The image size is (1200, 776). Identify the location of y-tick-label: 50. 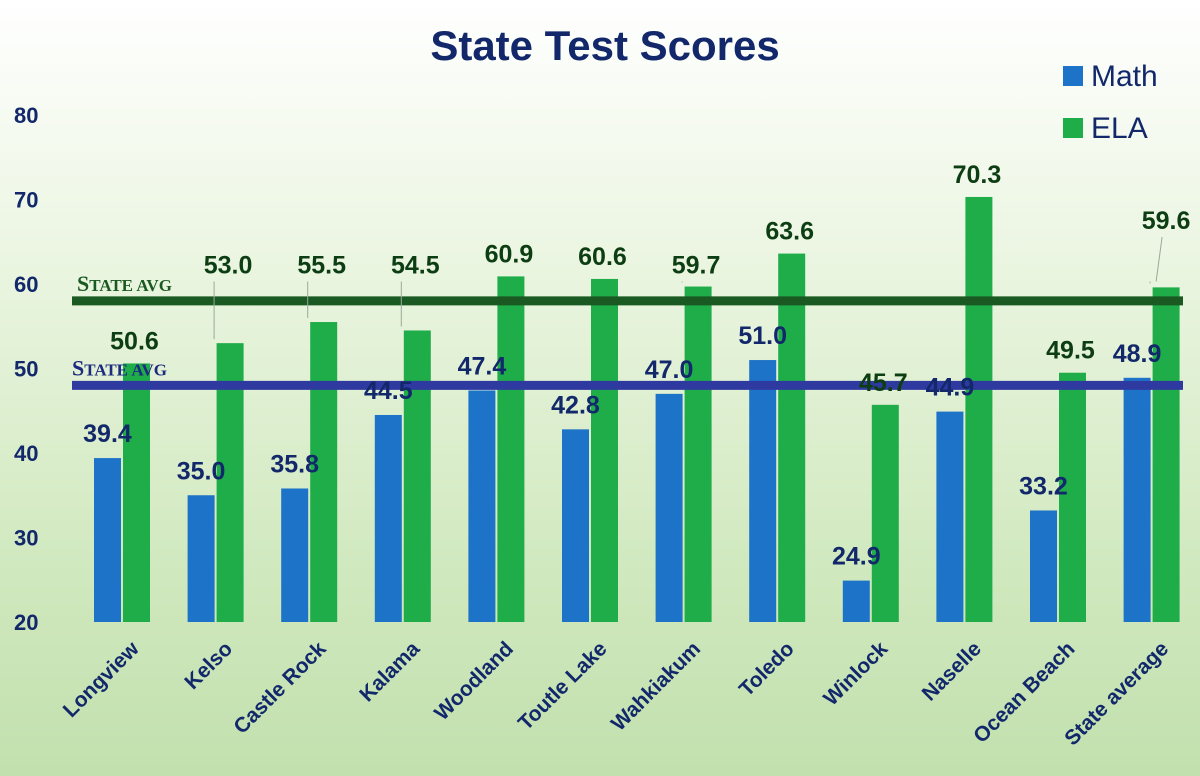
(26, 369).